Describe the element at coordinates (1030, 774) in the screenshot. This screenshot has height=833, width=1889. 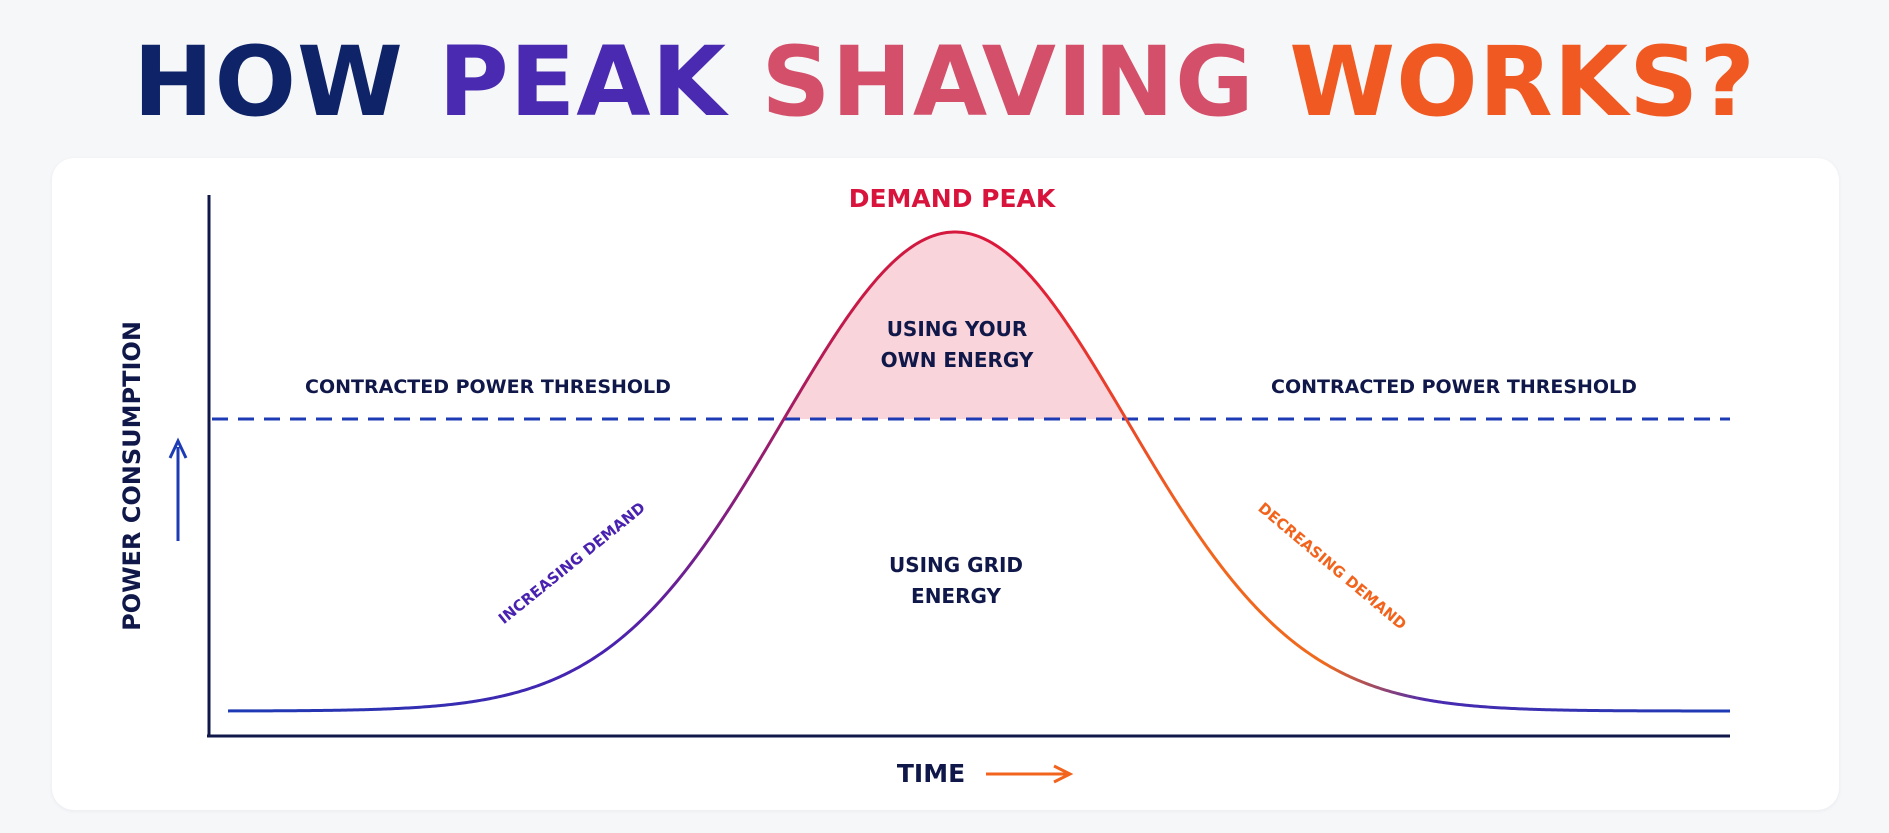
I see `x-axis-arrow-icon` at that location.